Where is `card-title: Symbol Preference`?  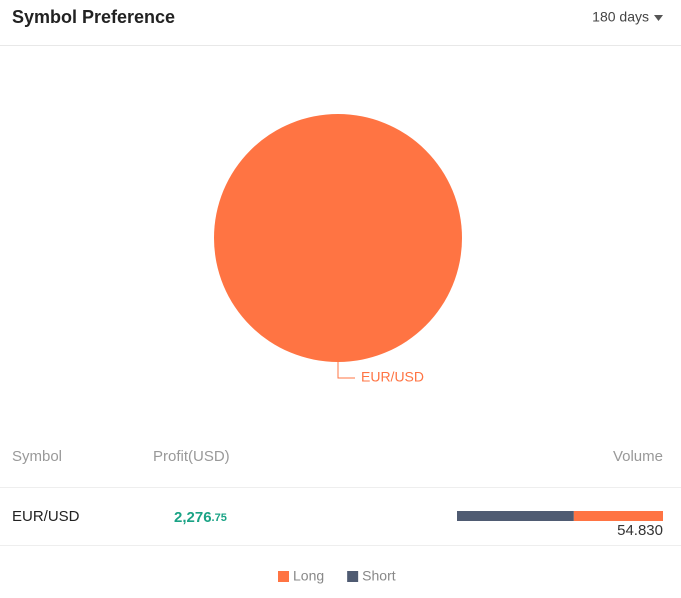 card-title: Symbol Preference is located at coordinates (93, 17).